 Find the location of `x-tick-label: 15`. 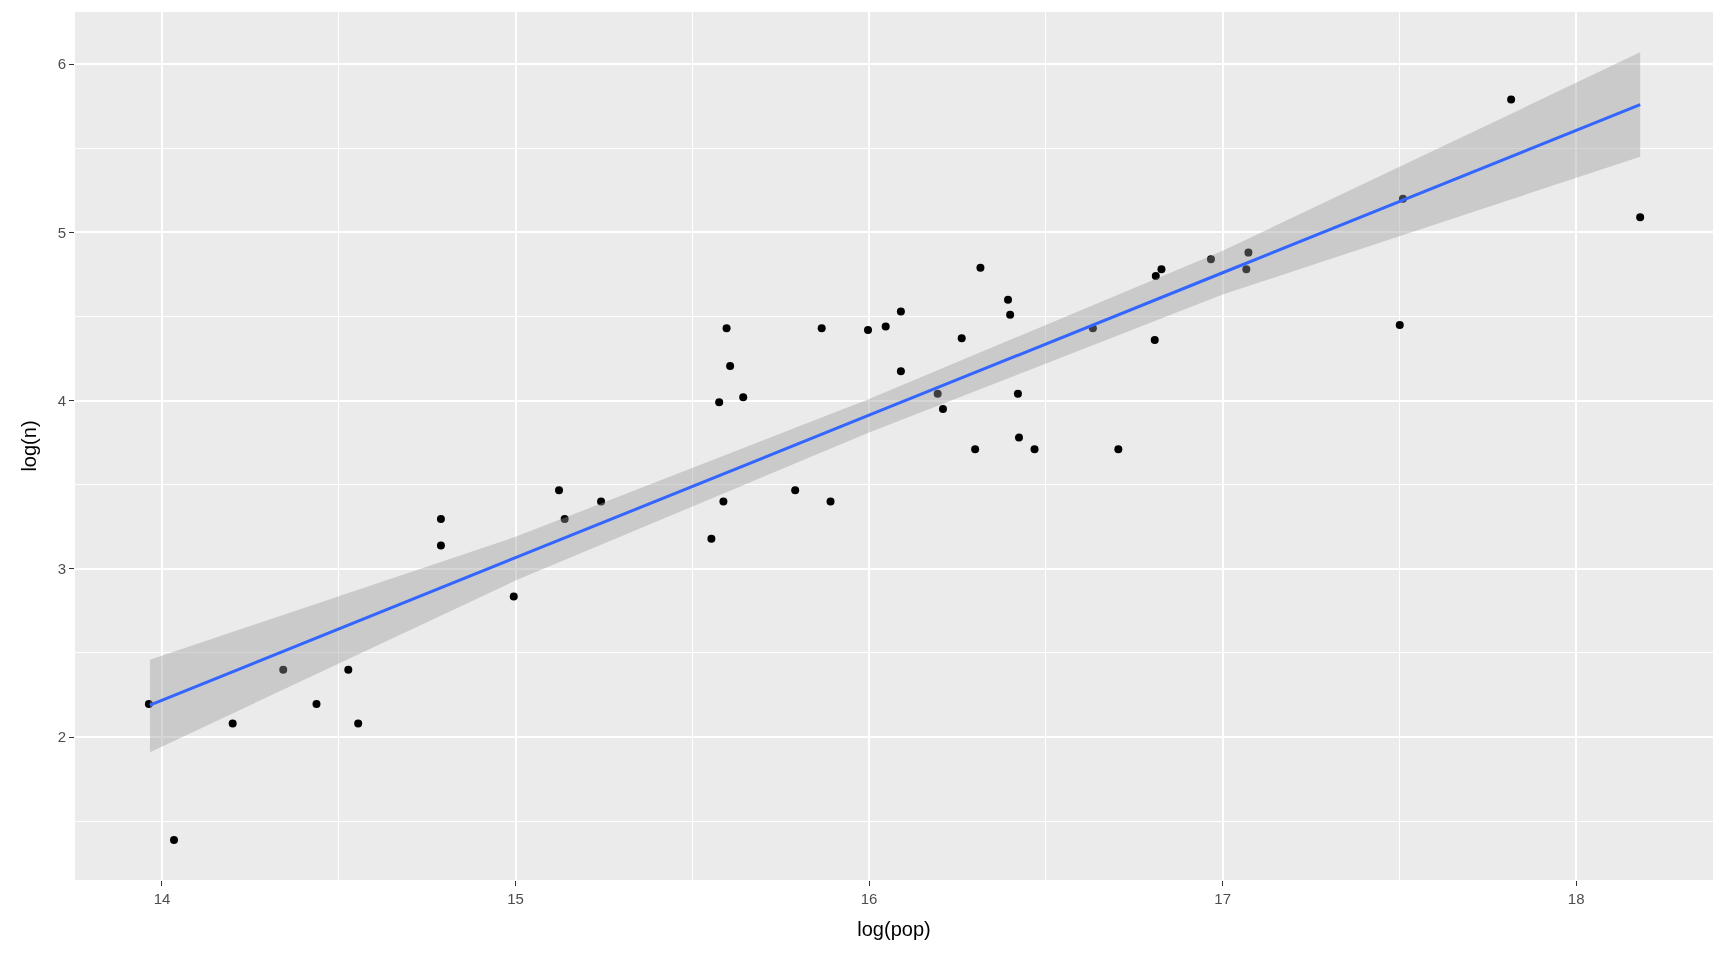

x-tick-label: 15 is located at coordinates (515, 898).